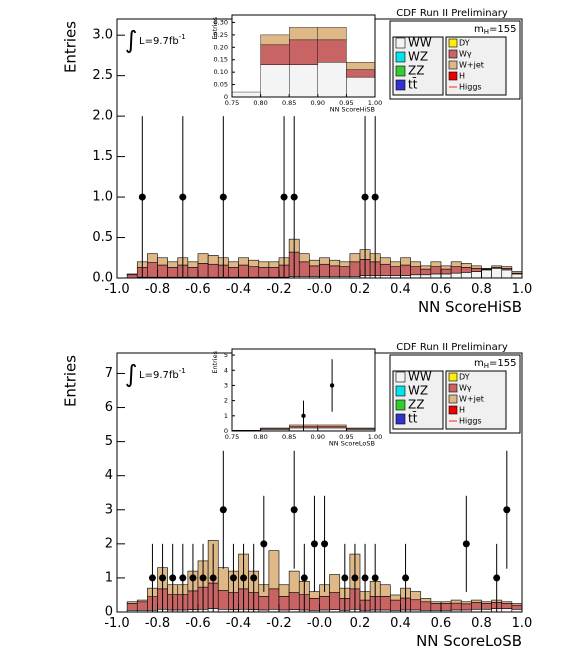  What do you see at coordinates (221, 35) in the screenshot?
I see `y-tick-label: 0.25` at bounding box center [221, 35].